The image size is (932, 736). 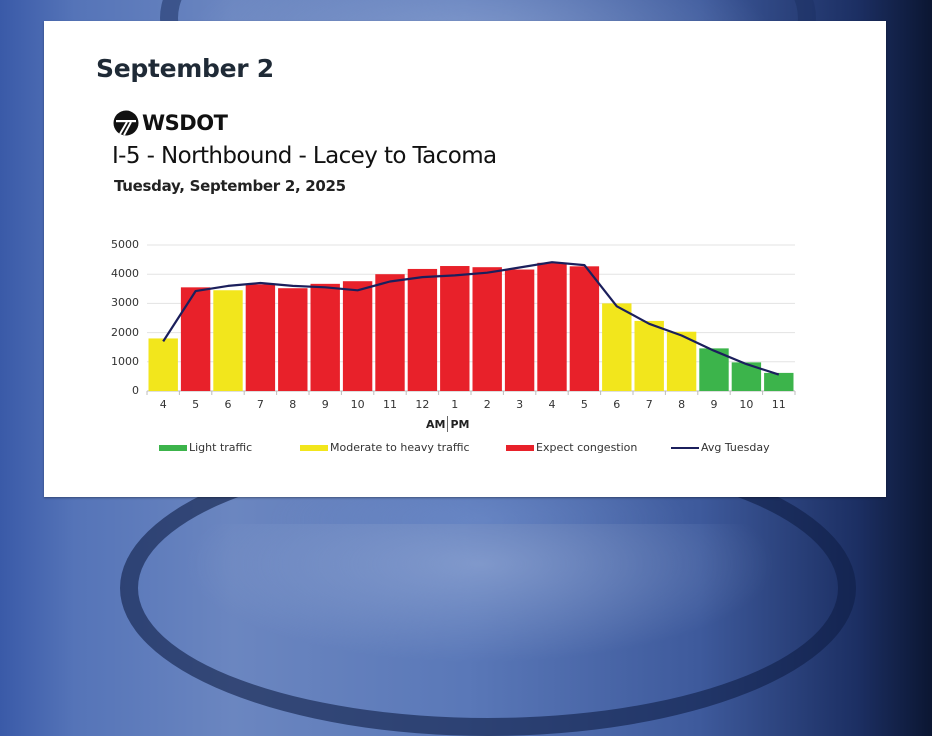 I want to click on x-tick-label: 2, so click(x=487, y=404).